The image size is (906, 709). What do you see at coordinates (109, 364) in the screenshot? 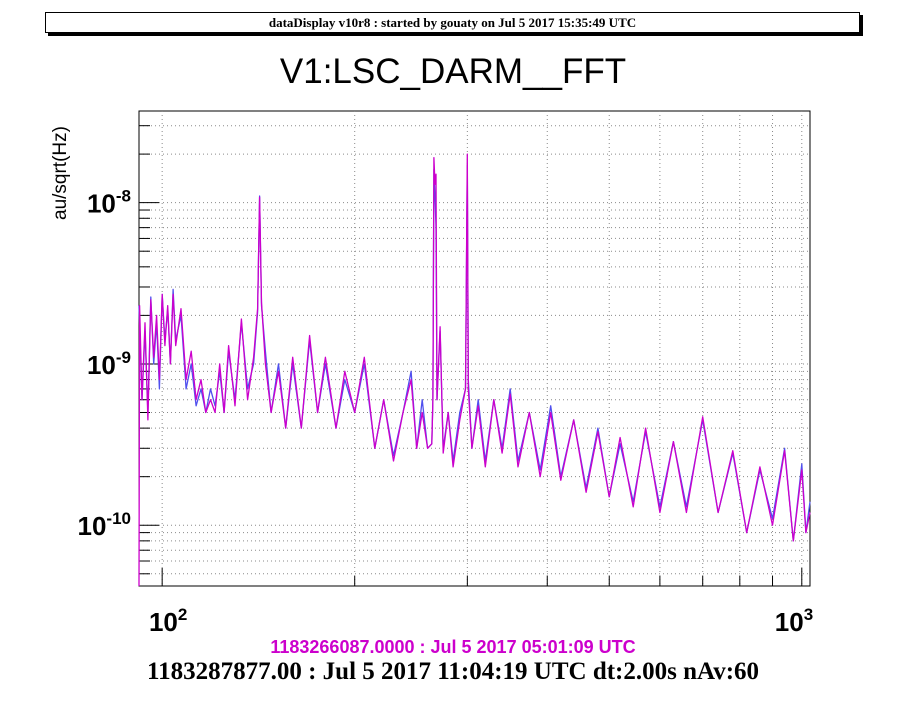
I see `y-tick-label: 10⁻⁹` at bounding box center [109, 364].